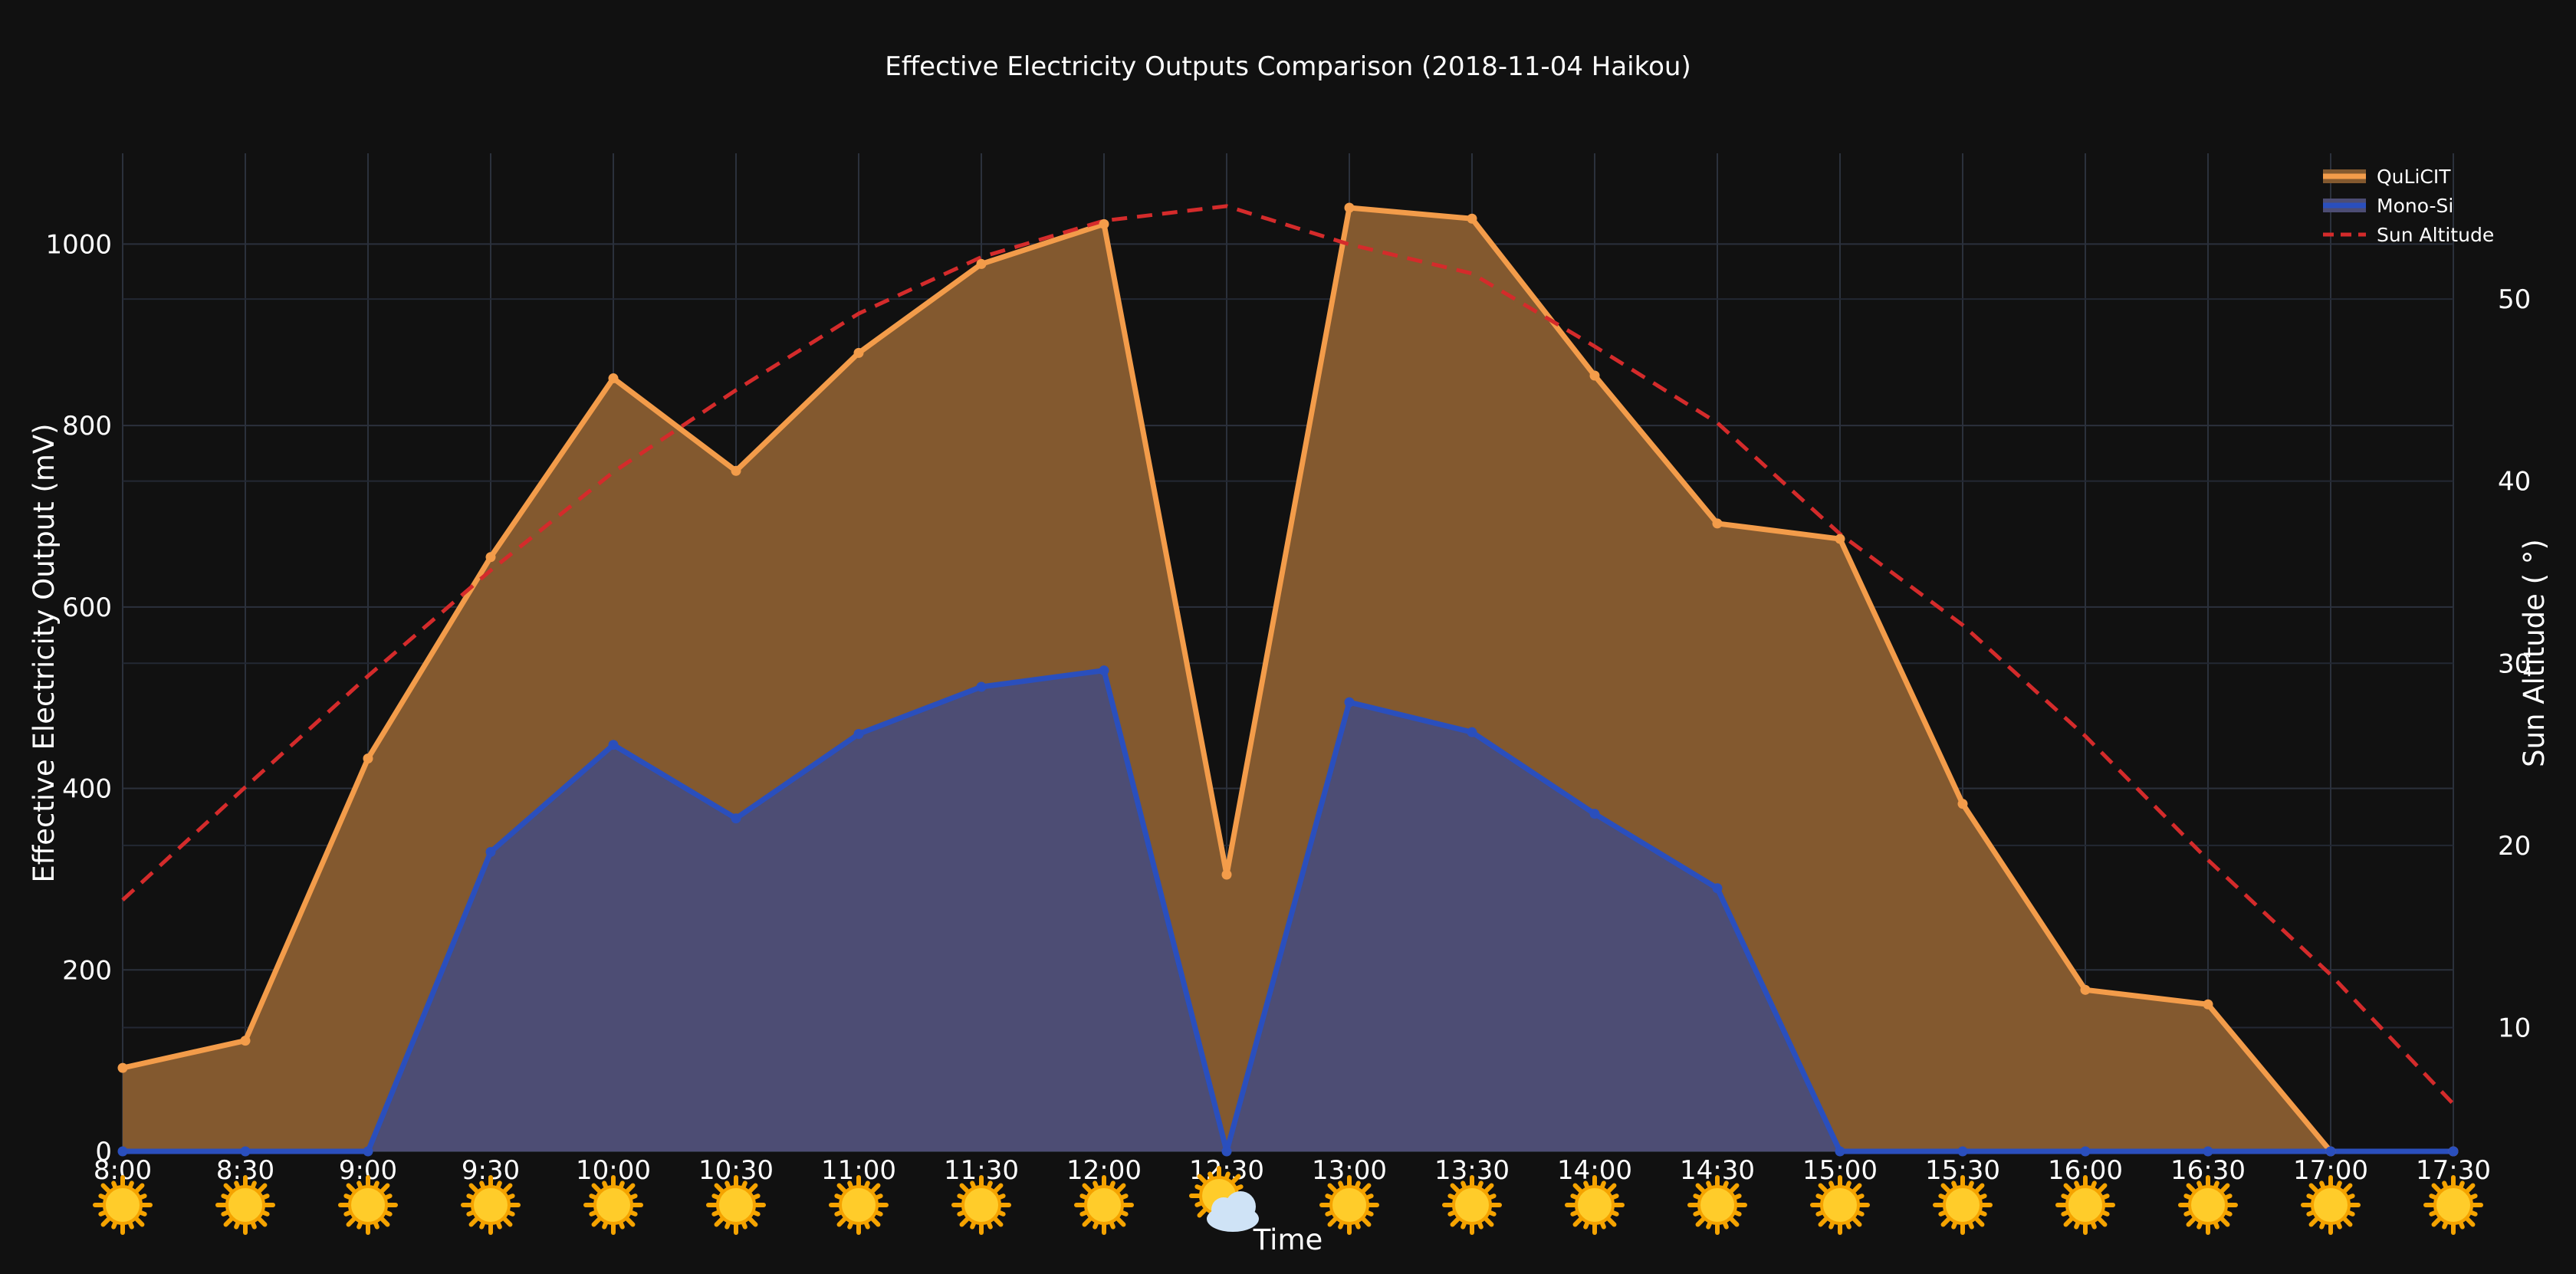  I want to click on legend-item-sun-altitude: Sun Altitude, so click(2409, 235).